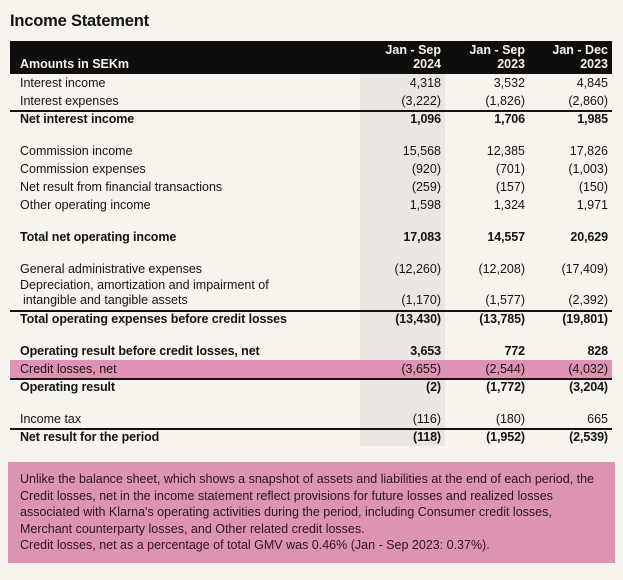  What do you see at coordinates (510, 419) in the screenshot?
I see `row-value: (180)` at bounding box center [510, 419].